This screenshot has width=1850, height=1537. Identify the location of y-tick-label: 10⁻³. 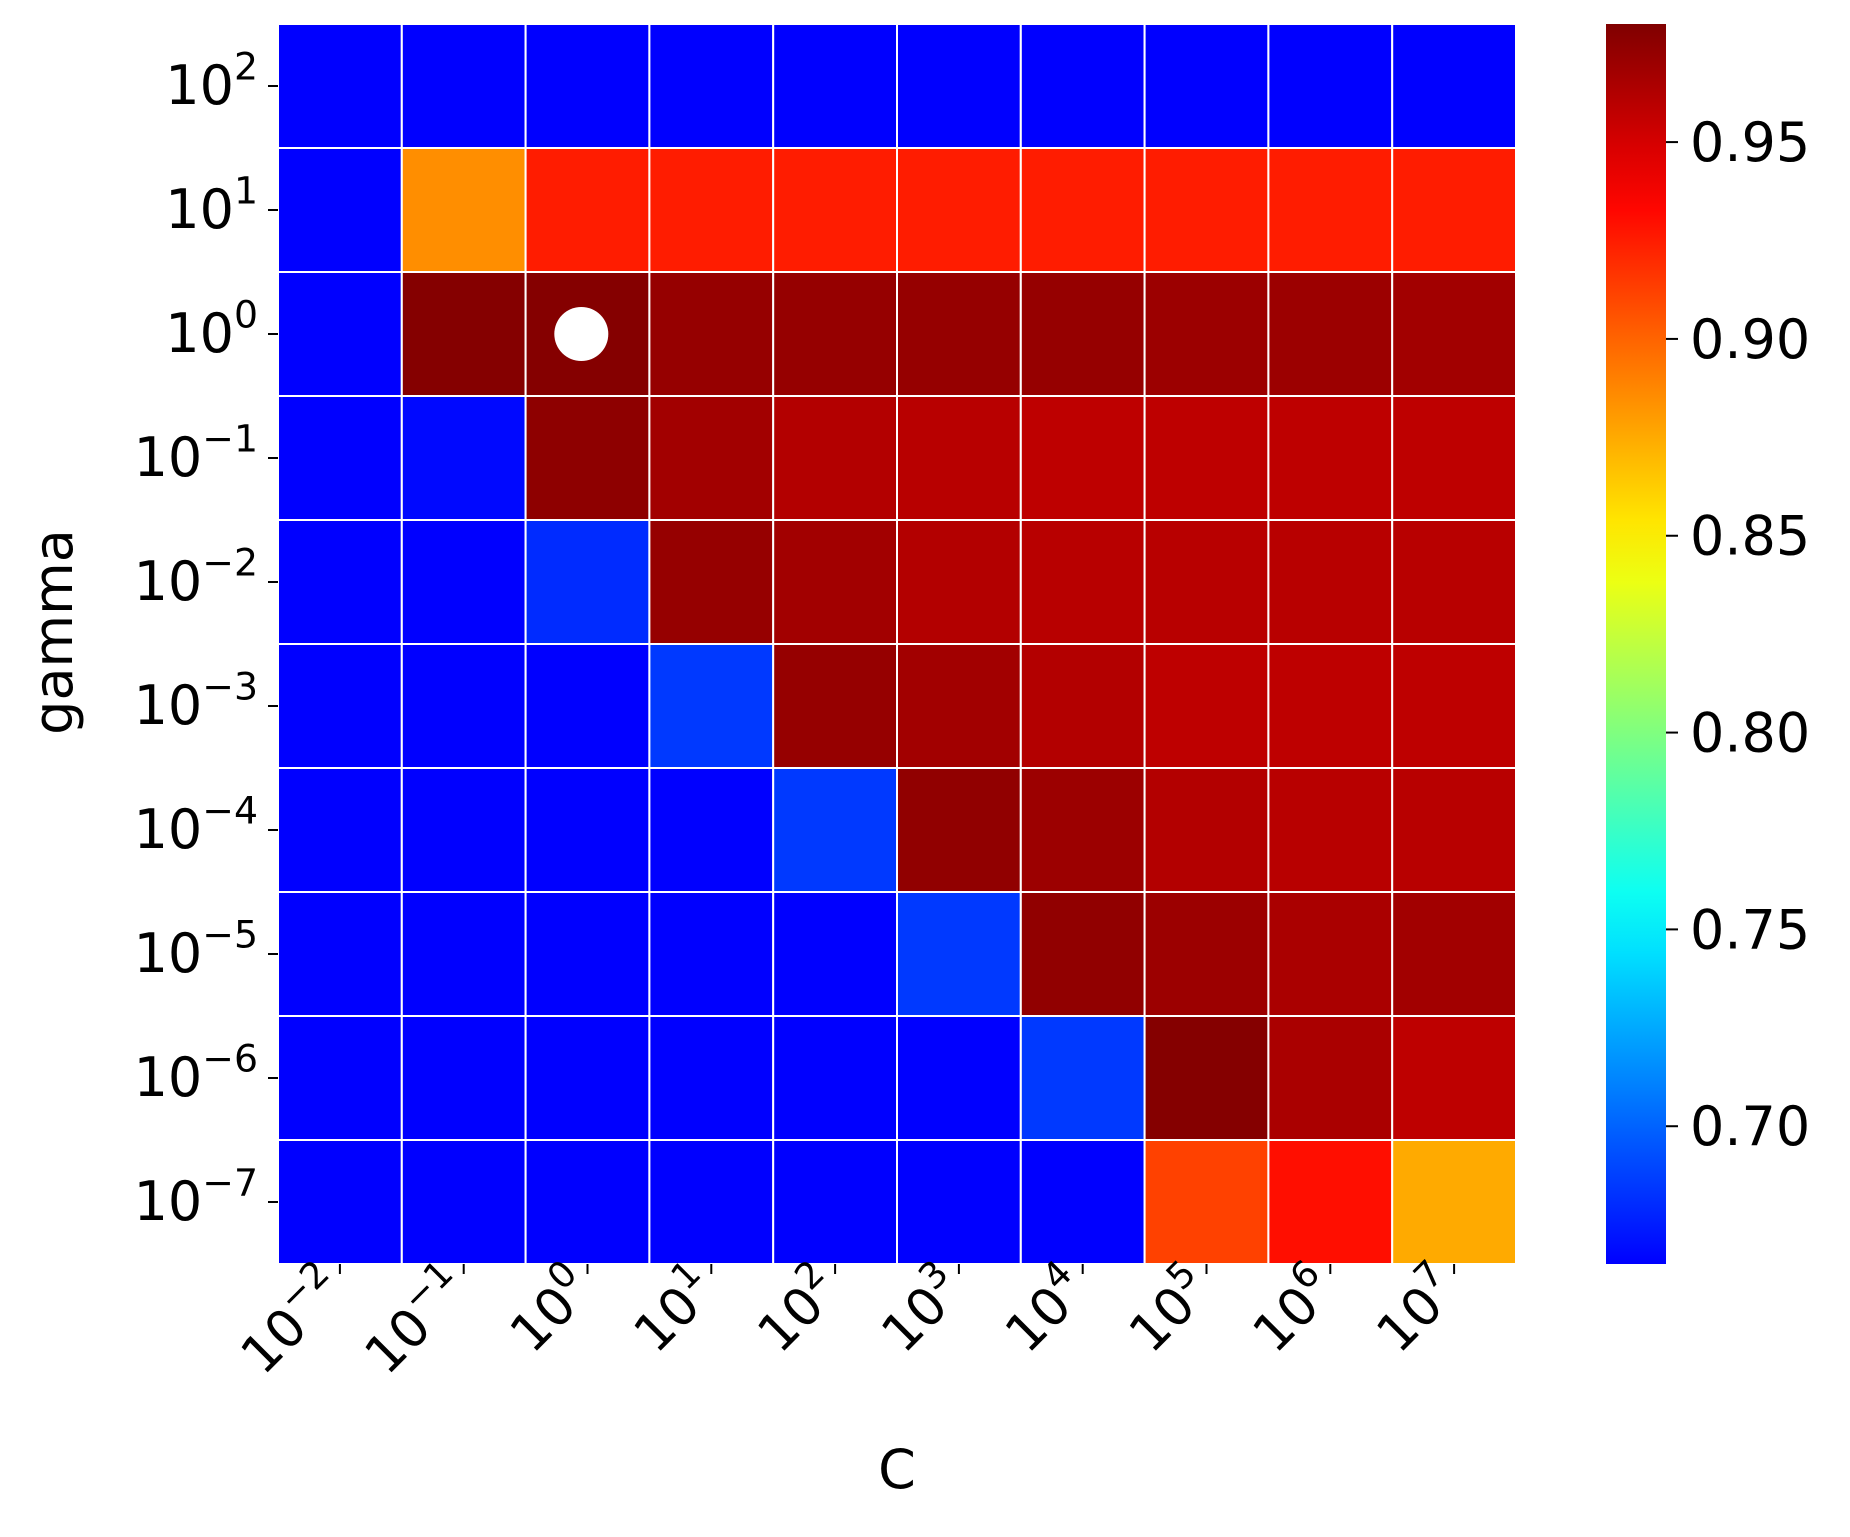
(196, 701).